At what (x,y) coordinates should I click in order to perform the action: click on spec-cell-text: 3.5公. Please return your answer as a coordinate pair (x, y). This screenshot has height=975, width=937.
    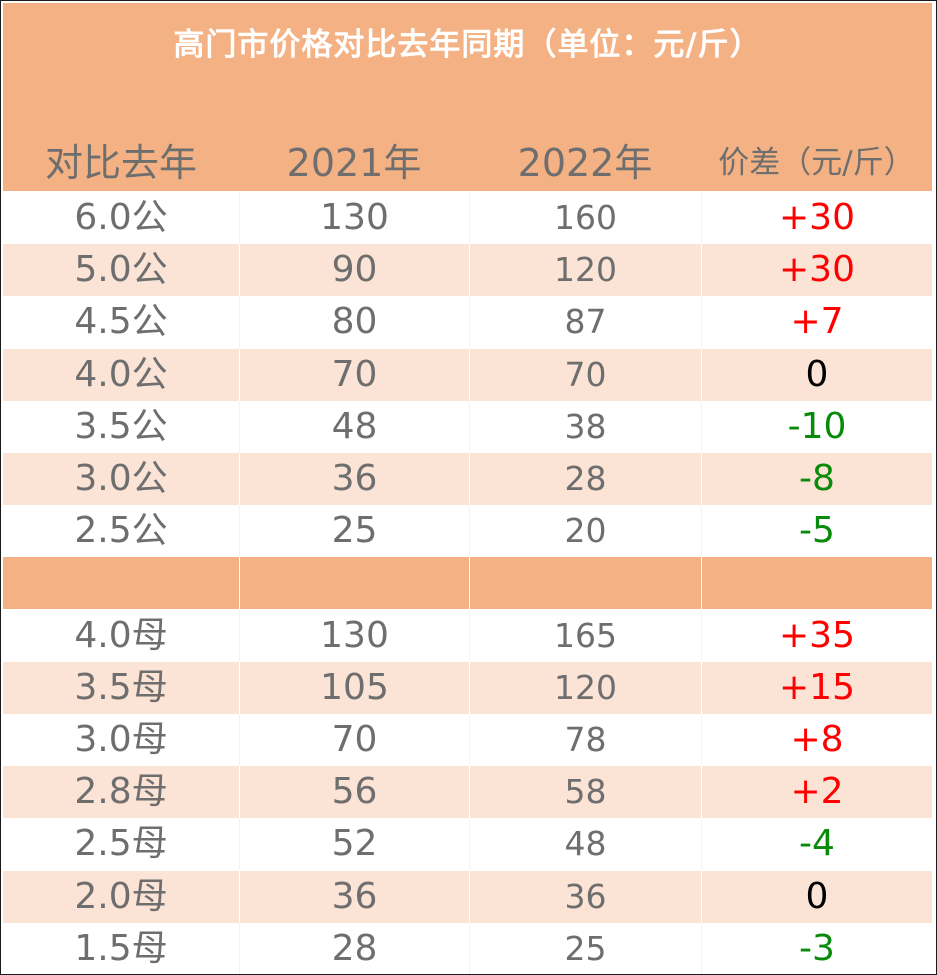
    Looking at the image, I should click on (121, 426).